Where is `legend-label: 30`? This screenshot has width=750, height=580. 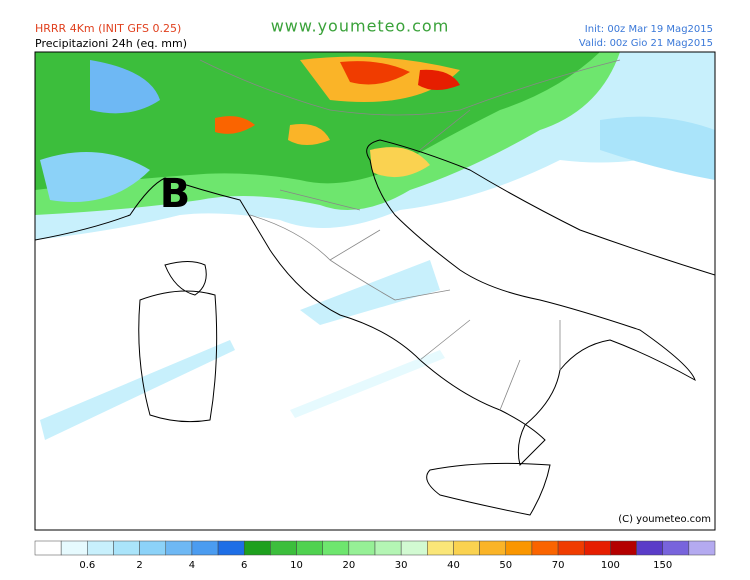 legend-label: 30 is located at coordinates (401, 565).